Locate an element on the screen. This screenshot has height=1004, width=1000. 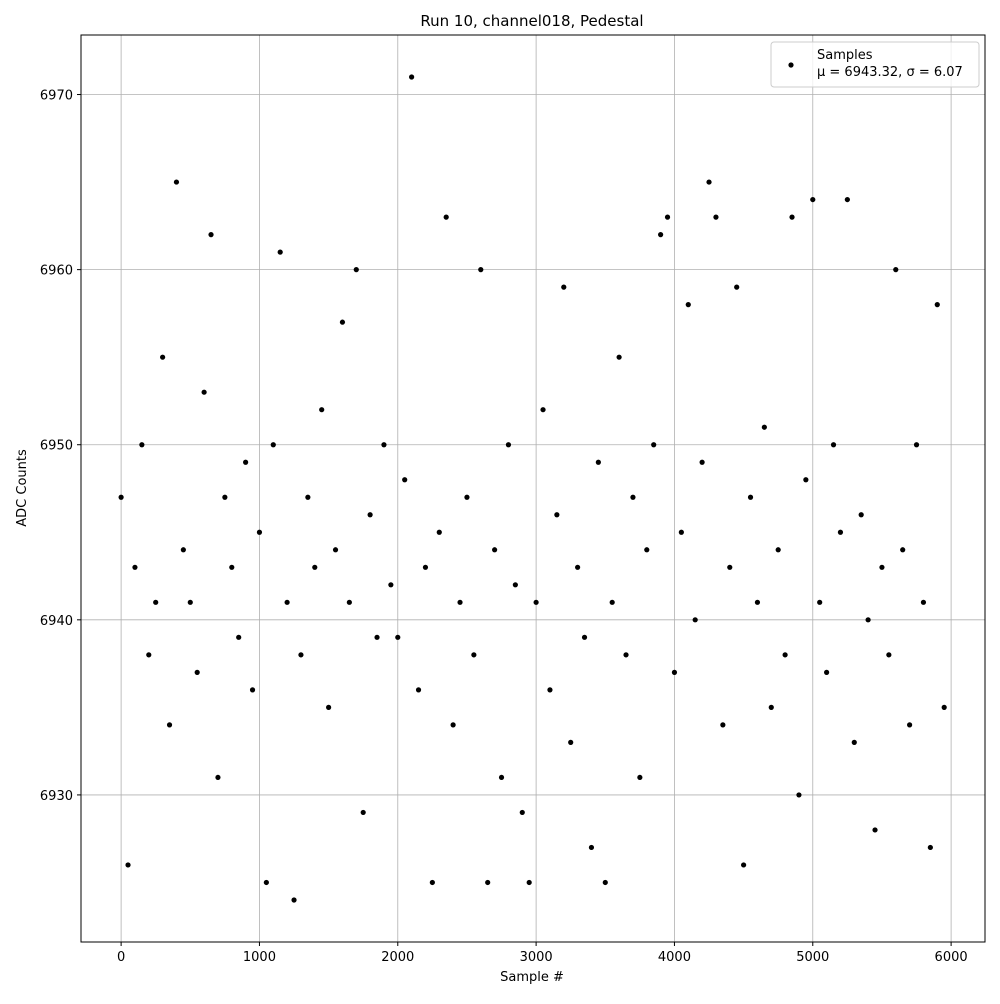
y-axis-label: ADC Counts is located at coordinates (22, 488).